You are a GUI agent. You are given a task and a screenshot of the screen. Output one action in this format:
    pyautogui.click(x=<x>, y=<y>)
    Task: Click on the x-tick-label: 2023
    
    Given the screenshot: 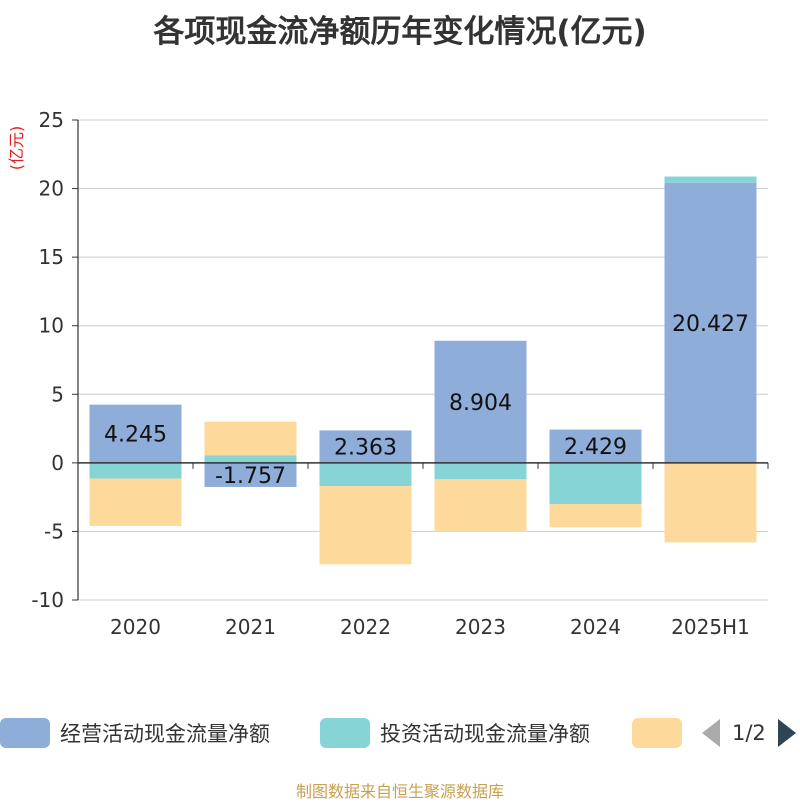 What is the action you would take?
    pyautogui.click(x=480, y=627)
    